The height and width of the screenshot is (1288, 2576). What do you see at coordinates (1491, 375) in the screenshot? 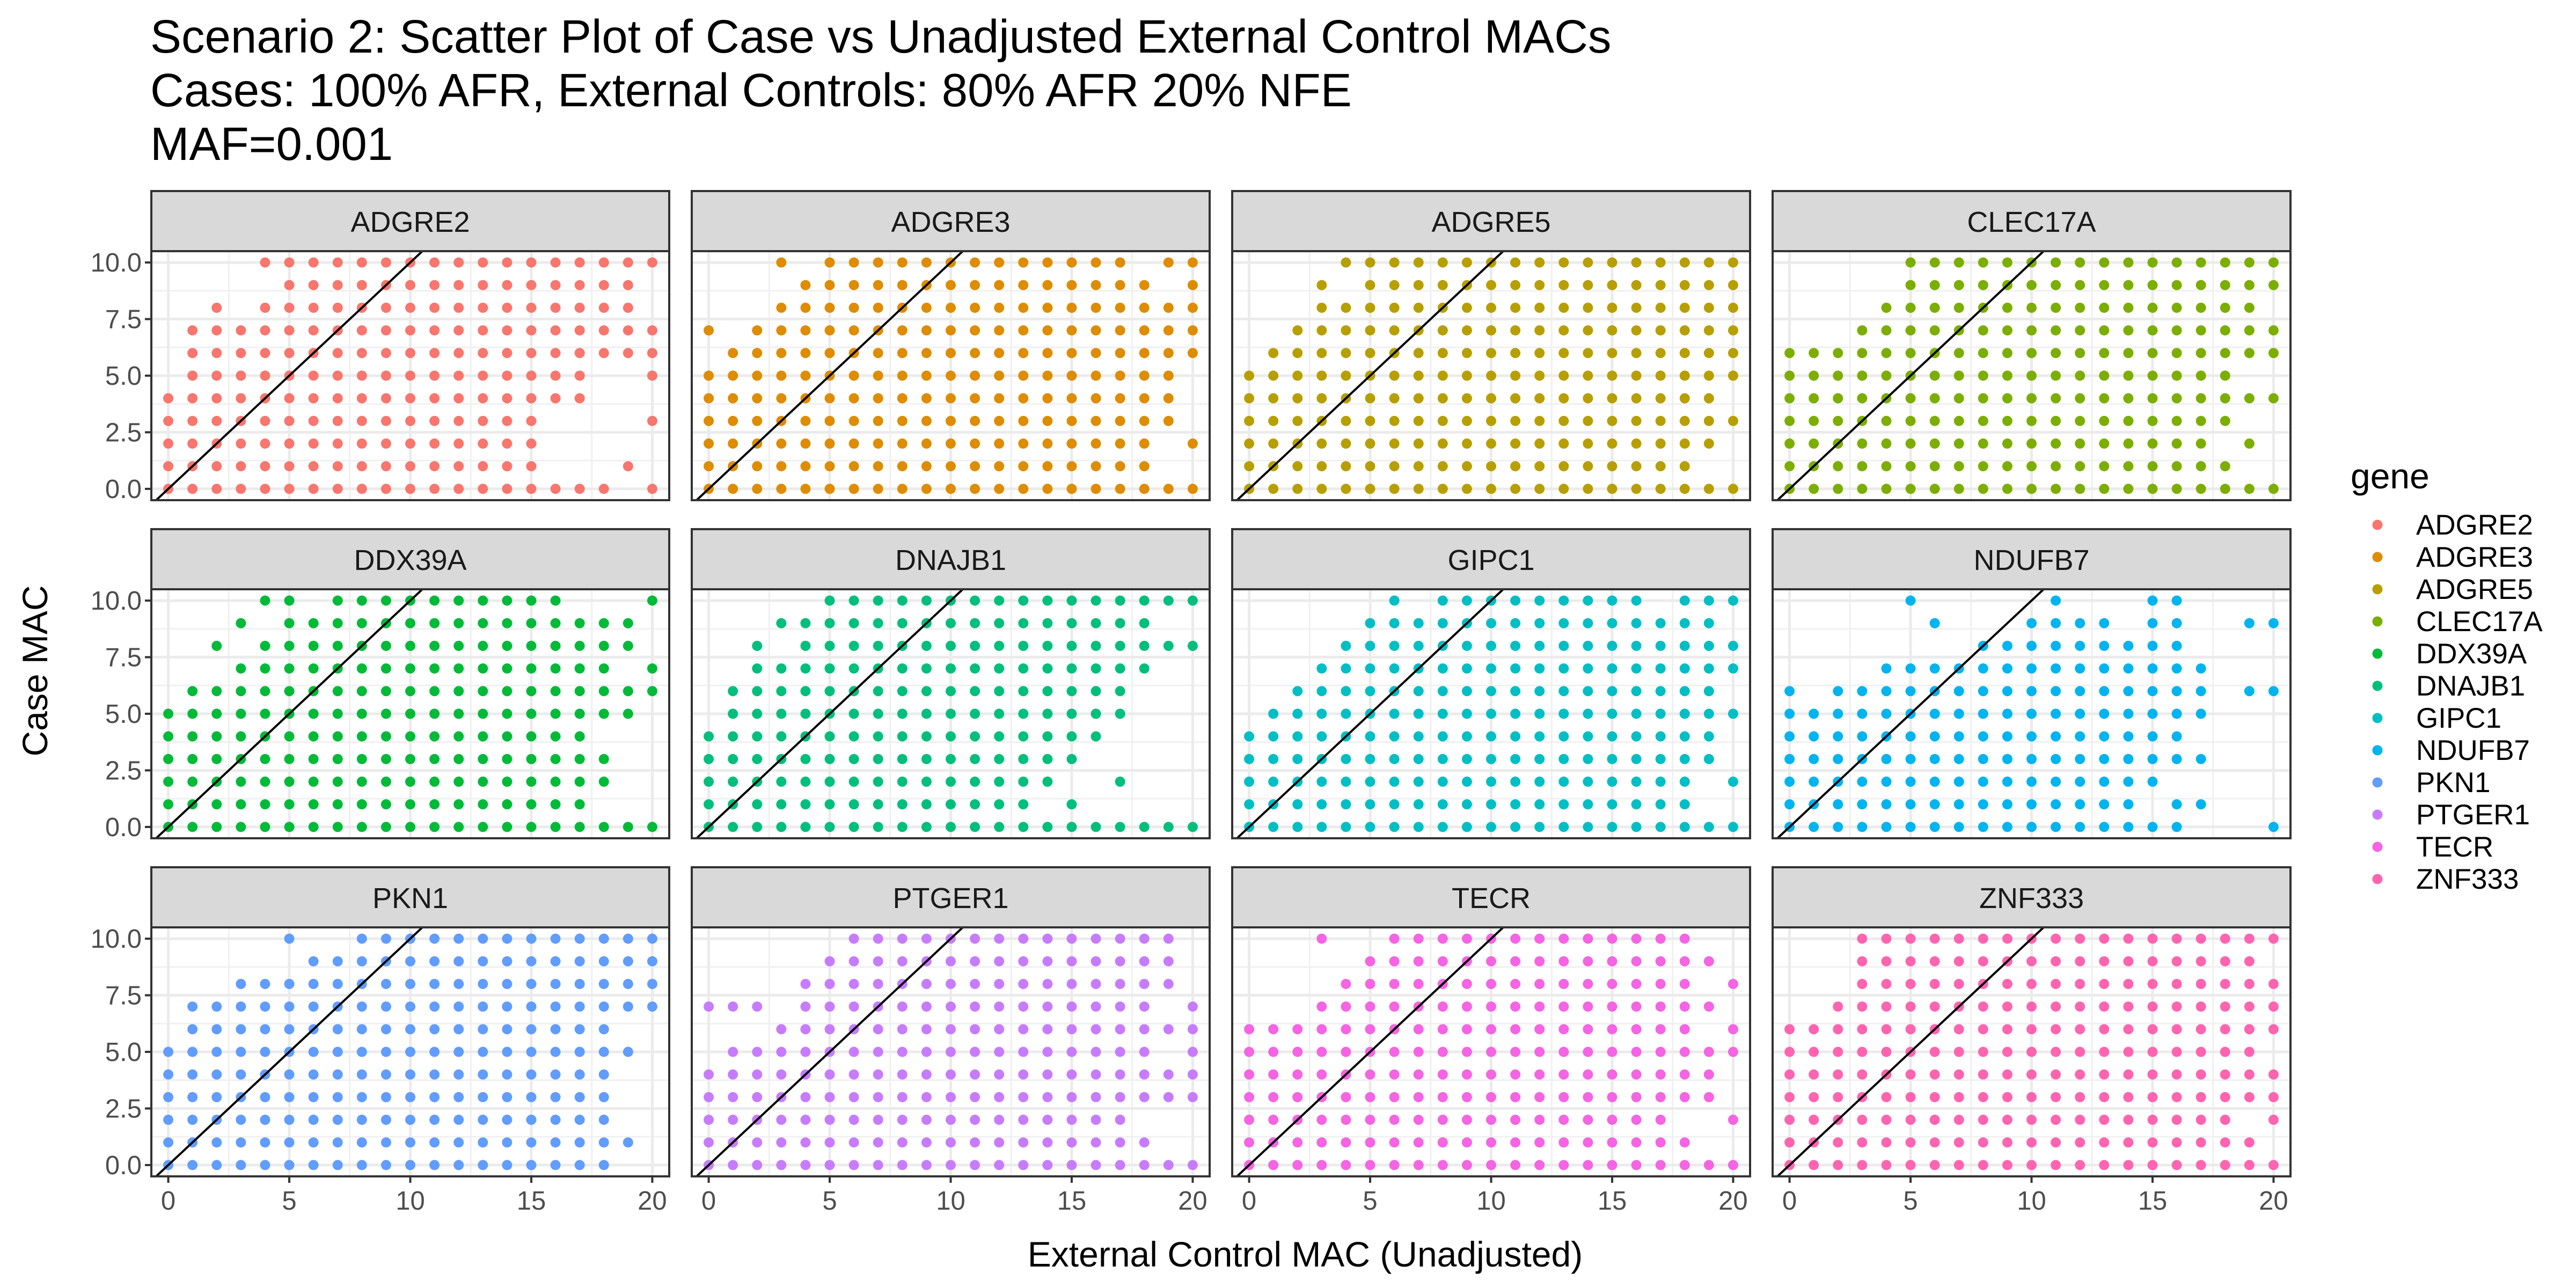
I see `panel-border` at bounding box center [1491, 375].